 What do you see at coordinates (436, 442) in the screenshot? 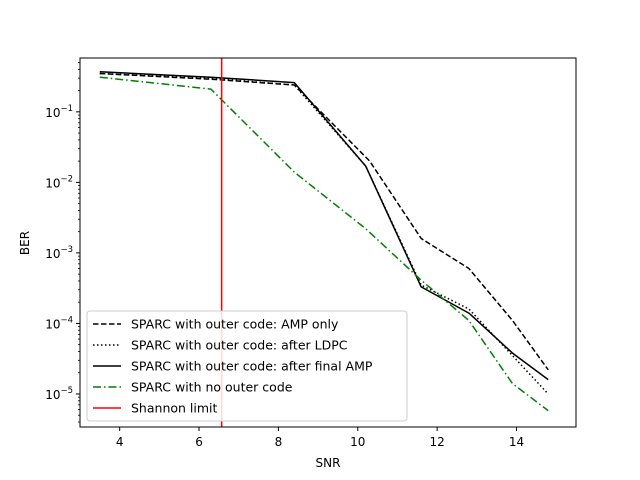
I see `x-tick-label: 12` at bounding box center [436, 442].